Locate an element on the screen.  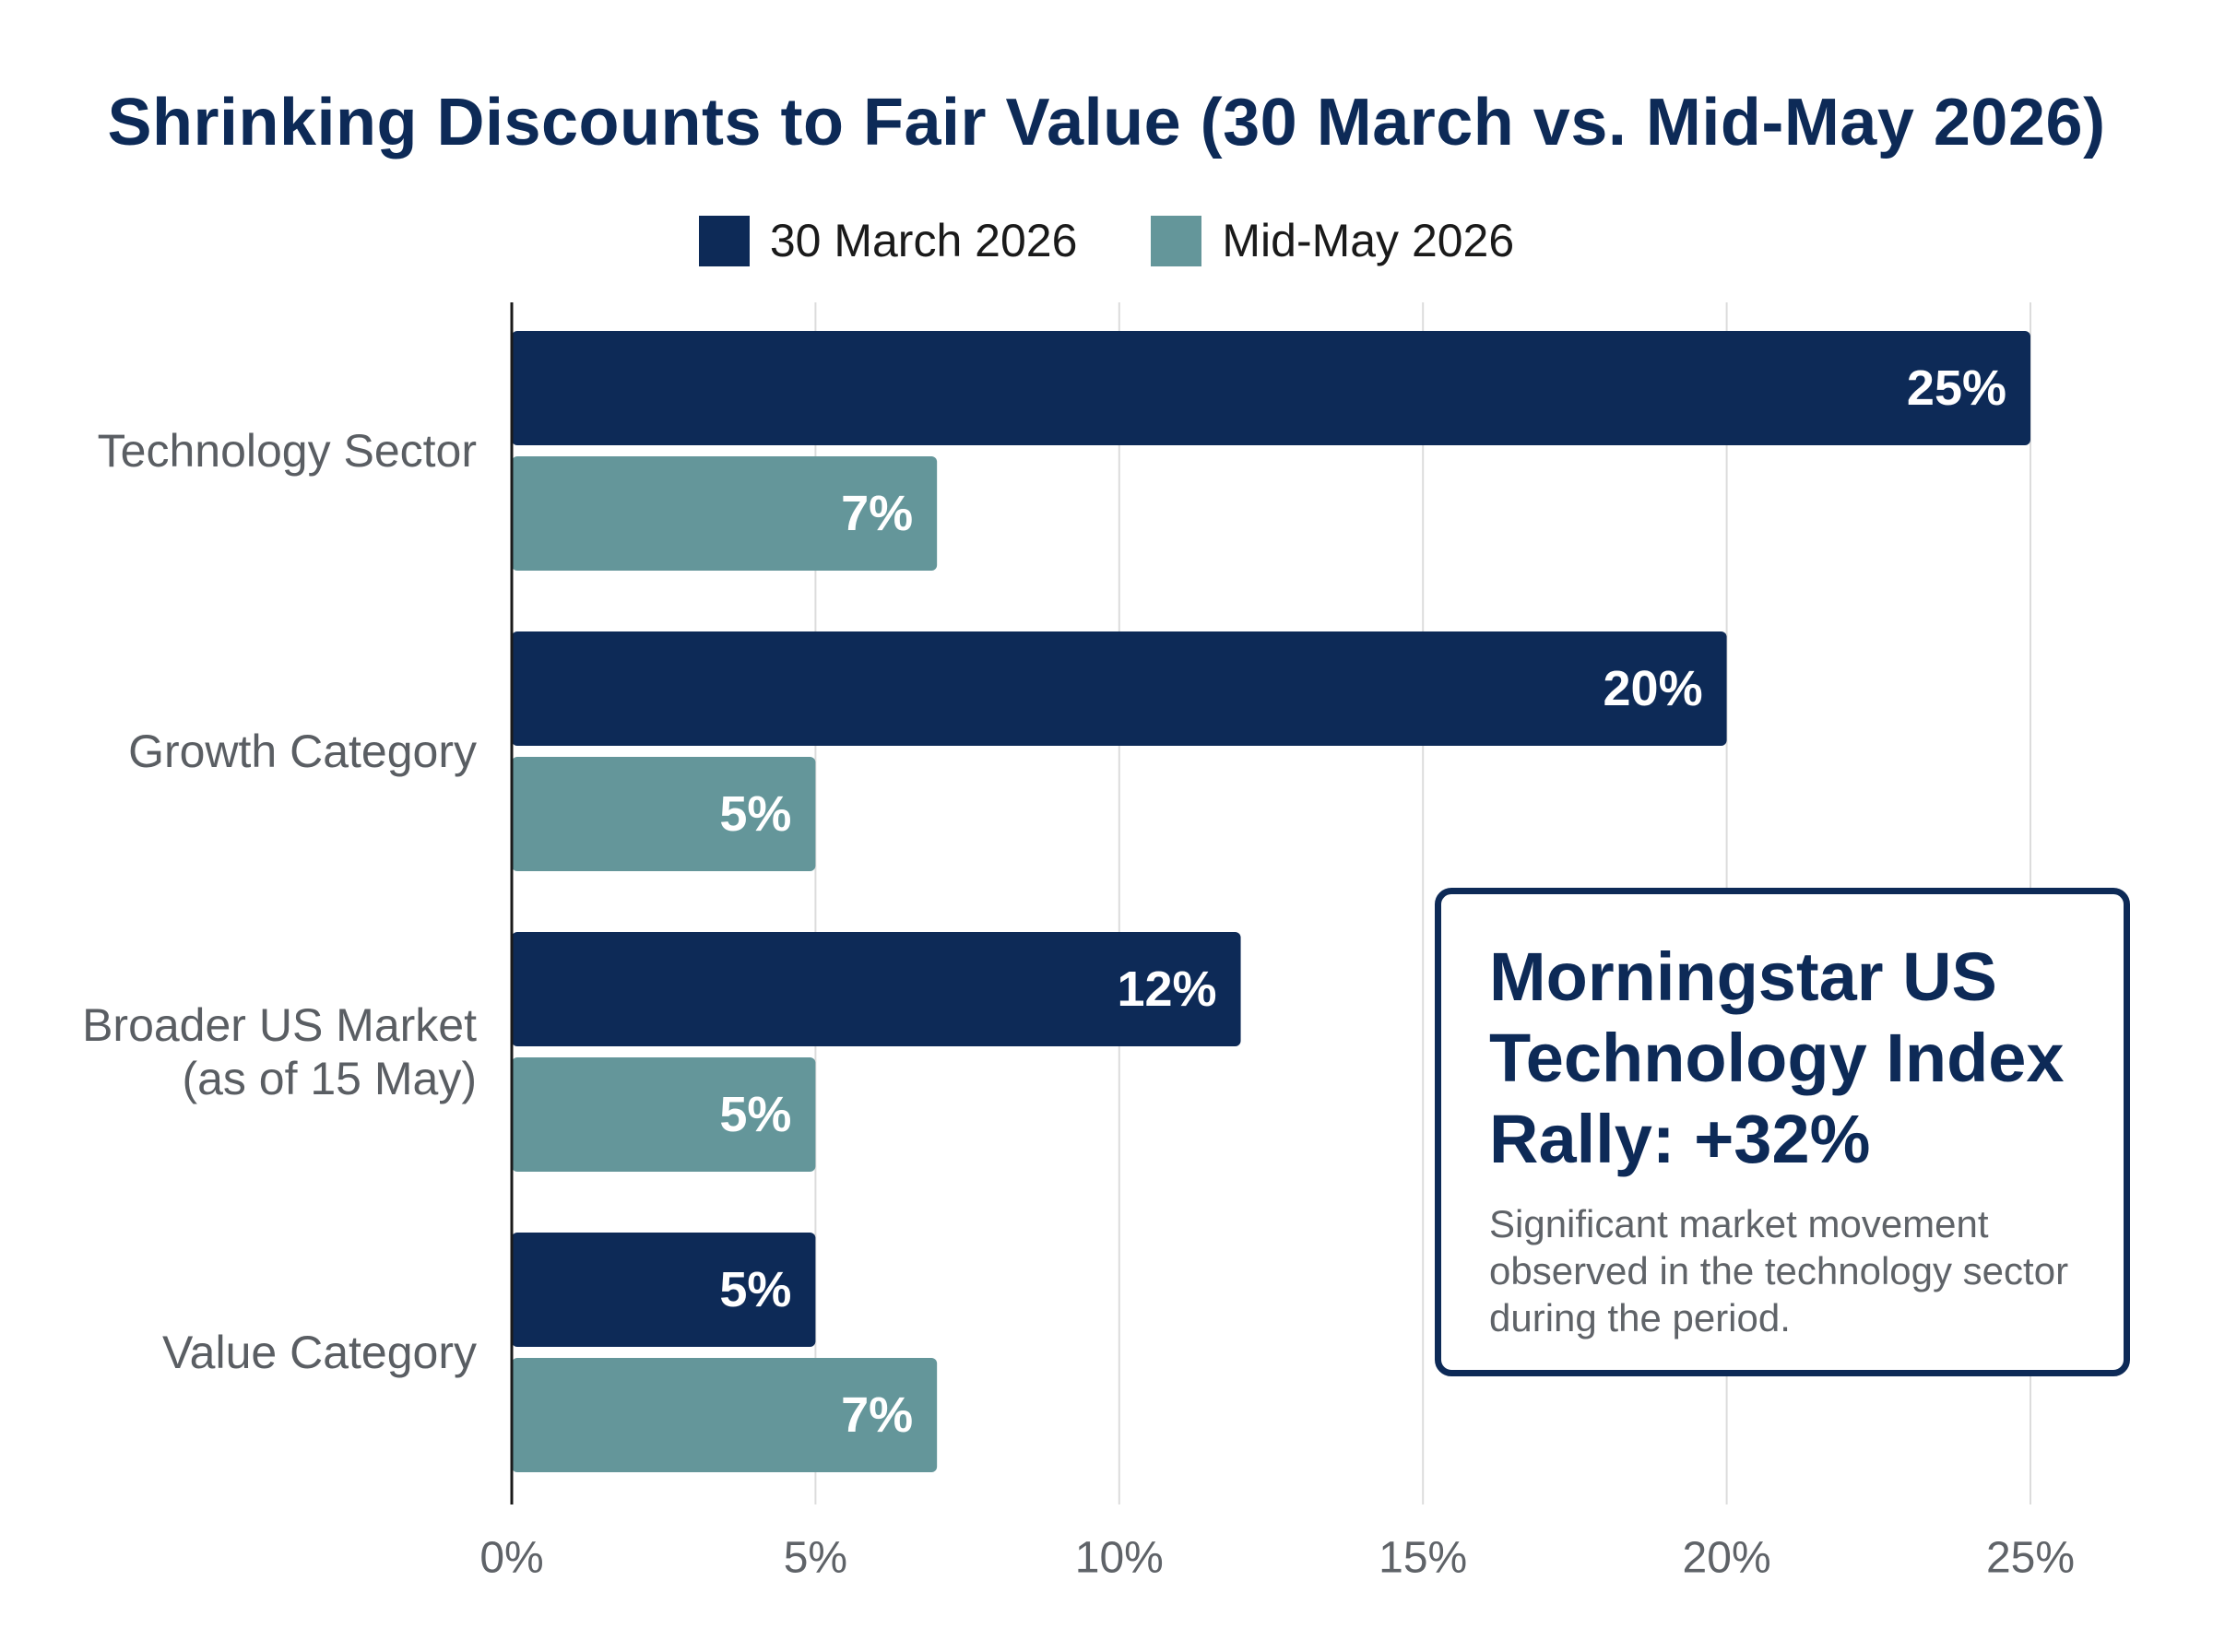
x-tick-label-0: 0% is located at coordinates (511, 1558).